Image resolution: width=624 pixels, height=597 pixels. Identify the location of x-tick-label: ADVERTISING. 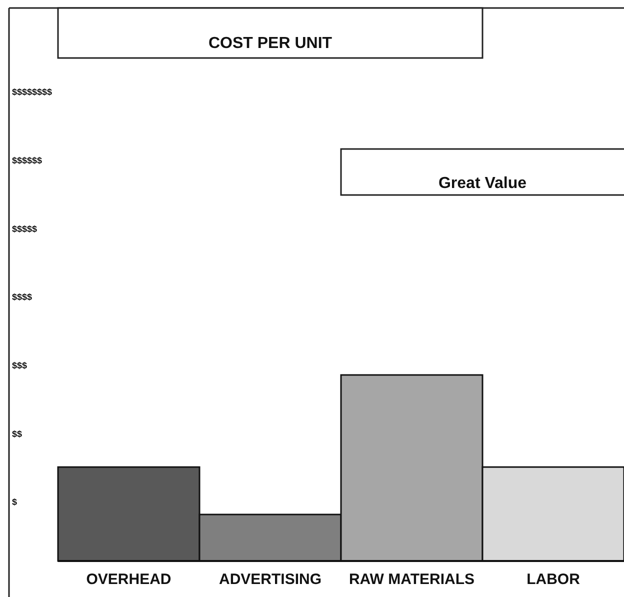
(270, 579).